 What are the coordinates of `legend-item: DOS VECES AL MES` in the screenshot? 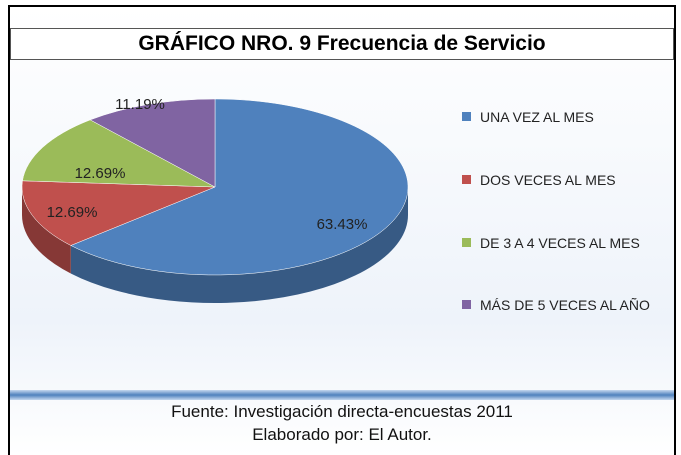 It's located at (559, 180).